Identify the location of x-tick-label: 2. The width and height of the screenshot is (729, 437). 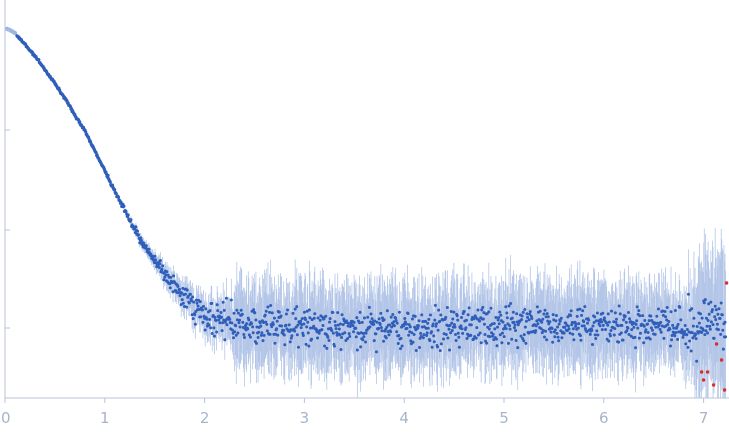
(205, 418).